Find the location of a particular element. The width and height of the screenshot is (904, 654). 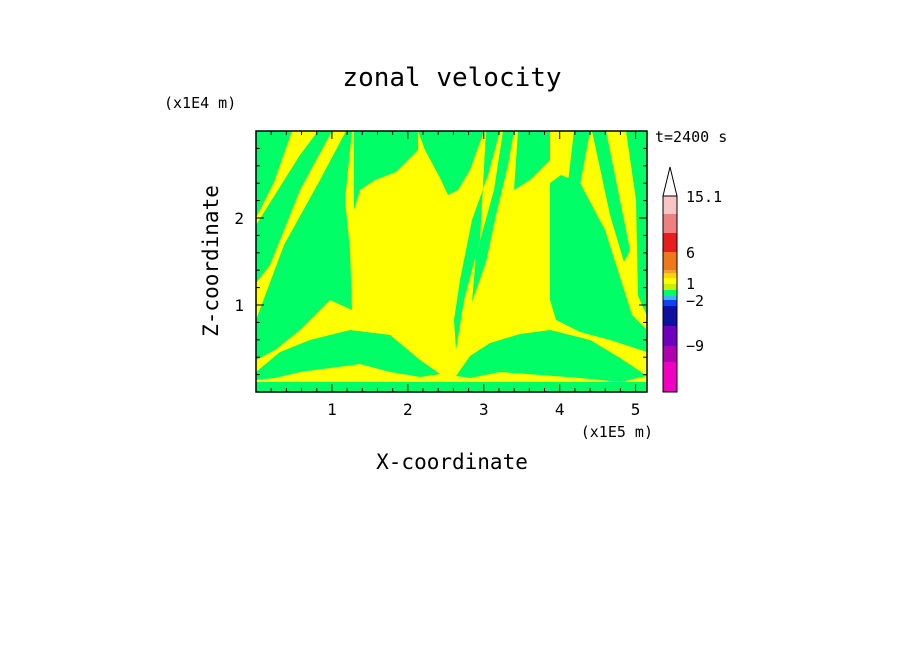

colorbar-extension is located at coordinates (670, 181).